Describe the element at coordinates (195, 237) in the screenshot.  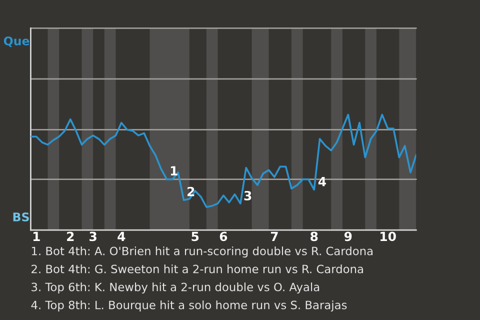
I see `x-tick-label: 5` at that location.